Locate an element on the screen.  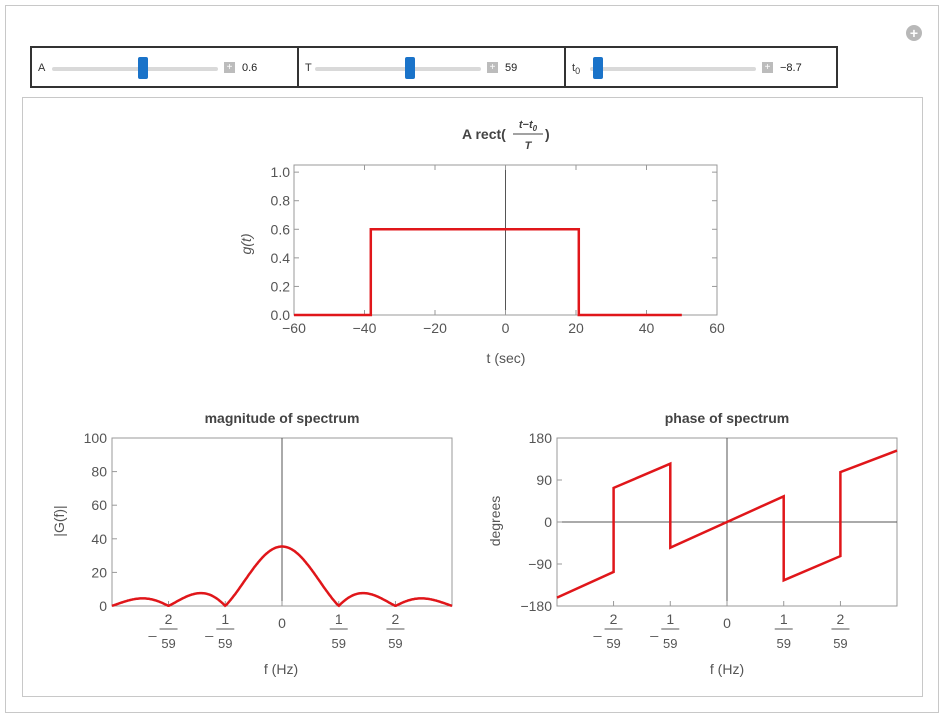
chart1-xlabel: t (sec) is located at coordinates (506, 358).